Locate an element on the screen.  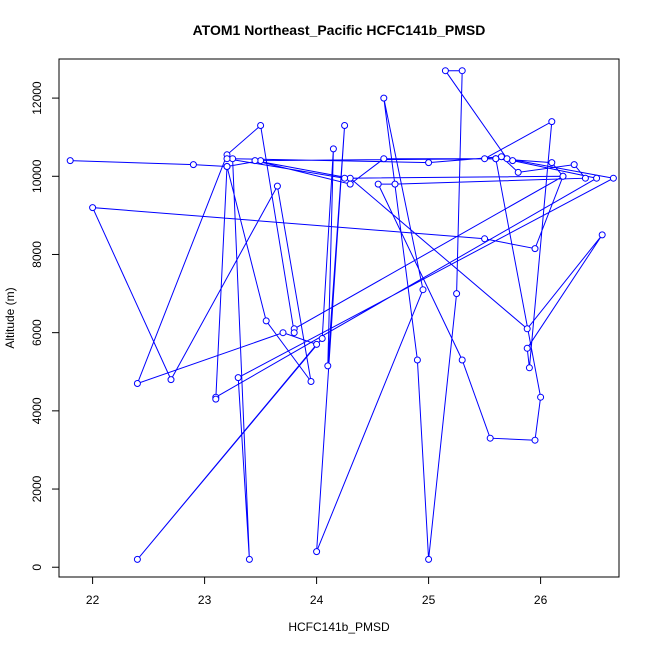
y-tick-label: 6000 is located at coordinates (37, 332).